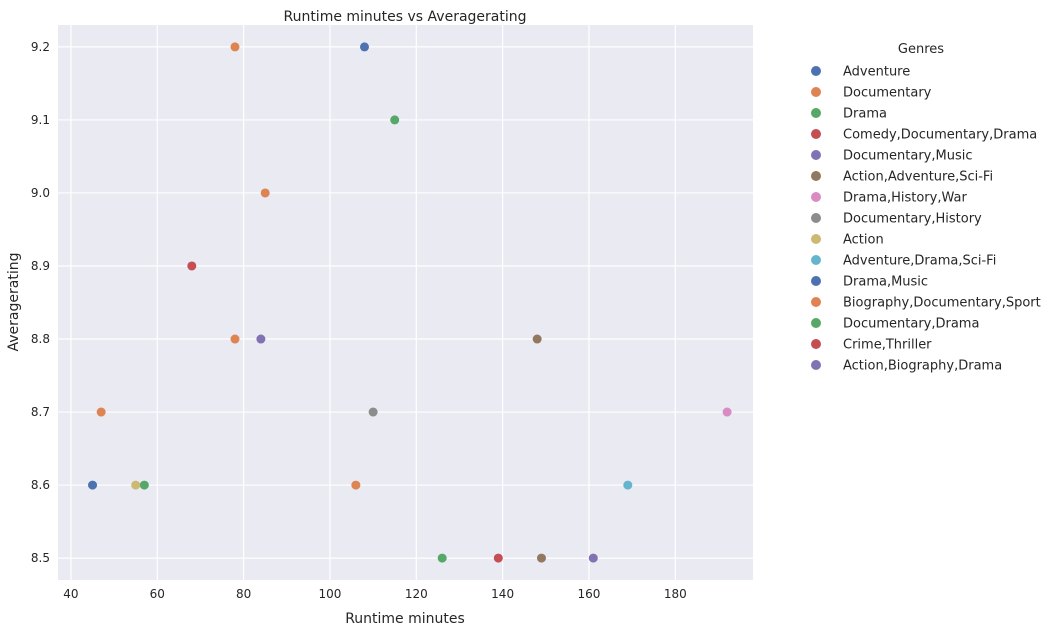  Describe the element at coordinates (70, 594) in the screenshot. I see `x-tick-label: 40` at that location.